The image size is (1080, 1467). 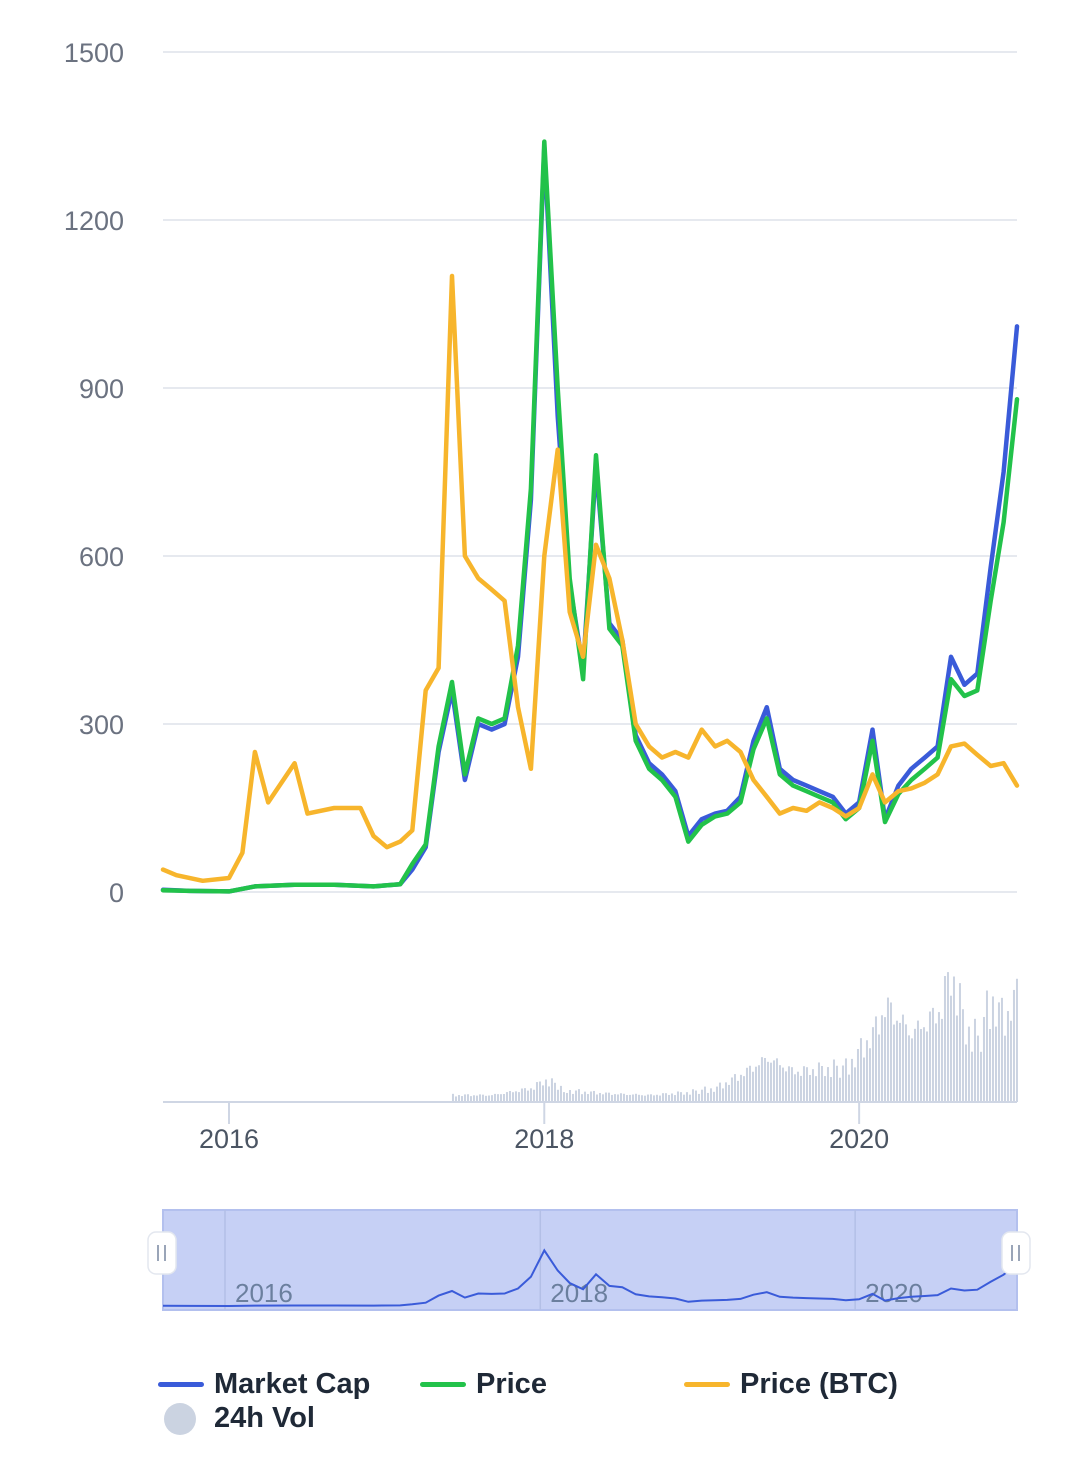 I want to click on navigator-right-handle, so click(x=1016, y=1253).